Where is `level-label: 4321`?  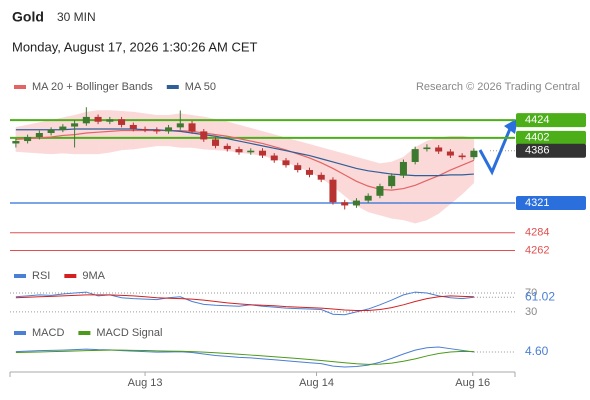 level-label: 4321 is located at coordinates (537, 203).